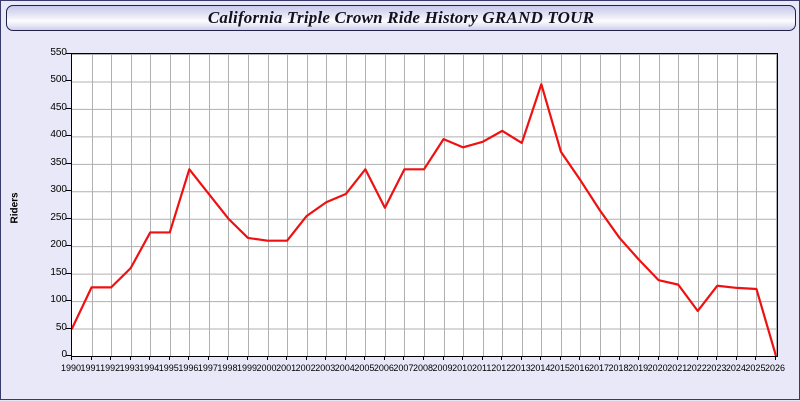  Describe the element at coordinates (364, 368) in the screenshot. I see `x-axis-tick-2005: 2005` at that location.